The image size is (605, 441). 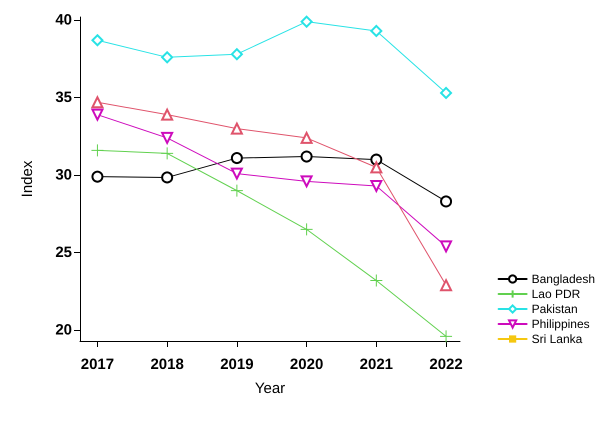 I want to click on legend-label: Philippines, so click(x=561, y=324).